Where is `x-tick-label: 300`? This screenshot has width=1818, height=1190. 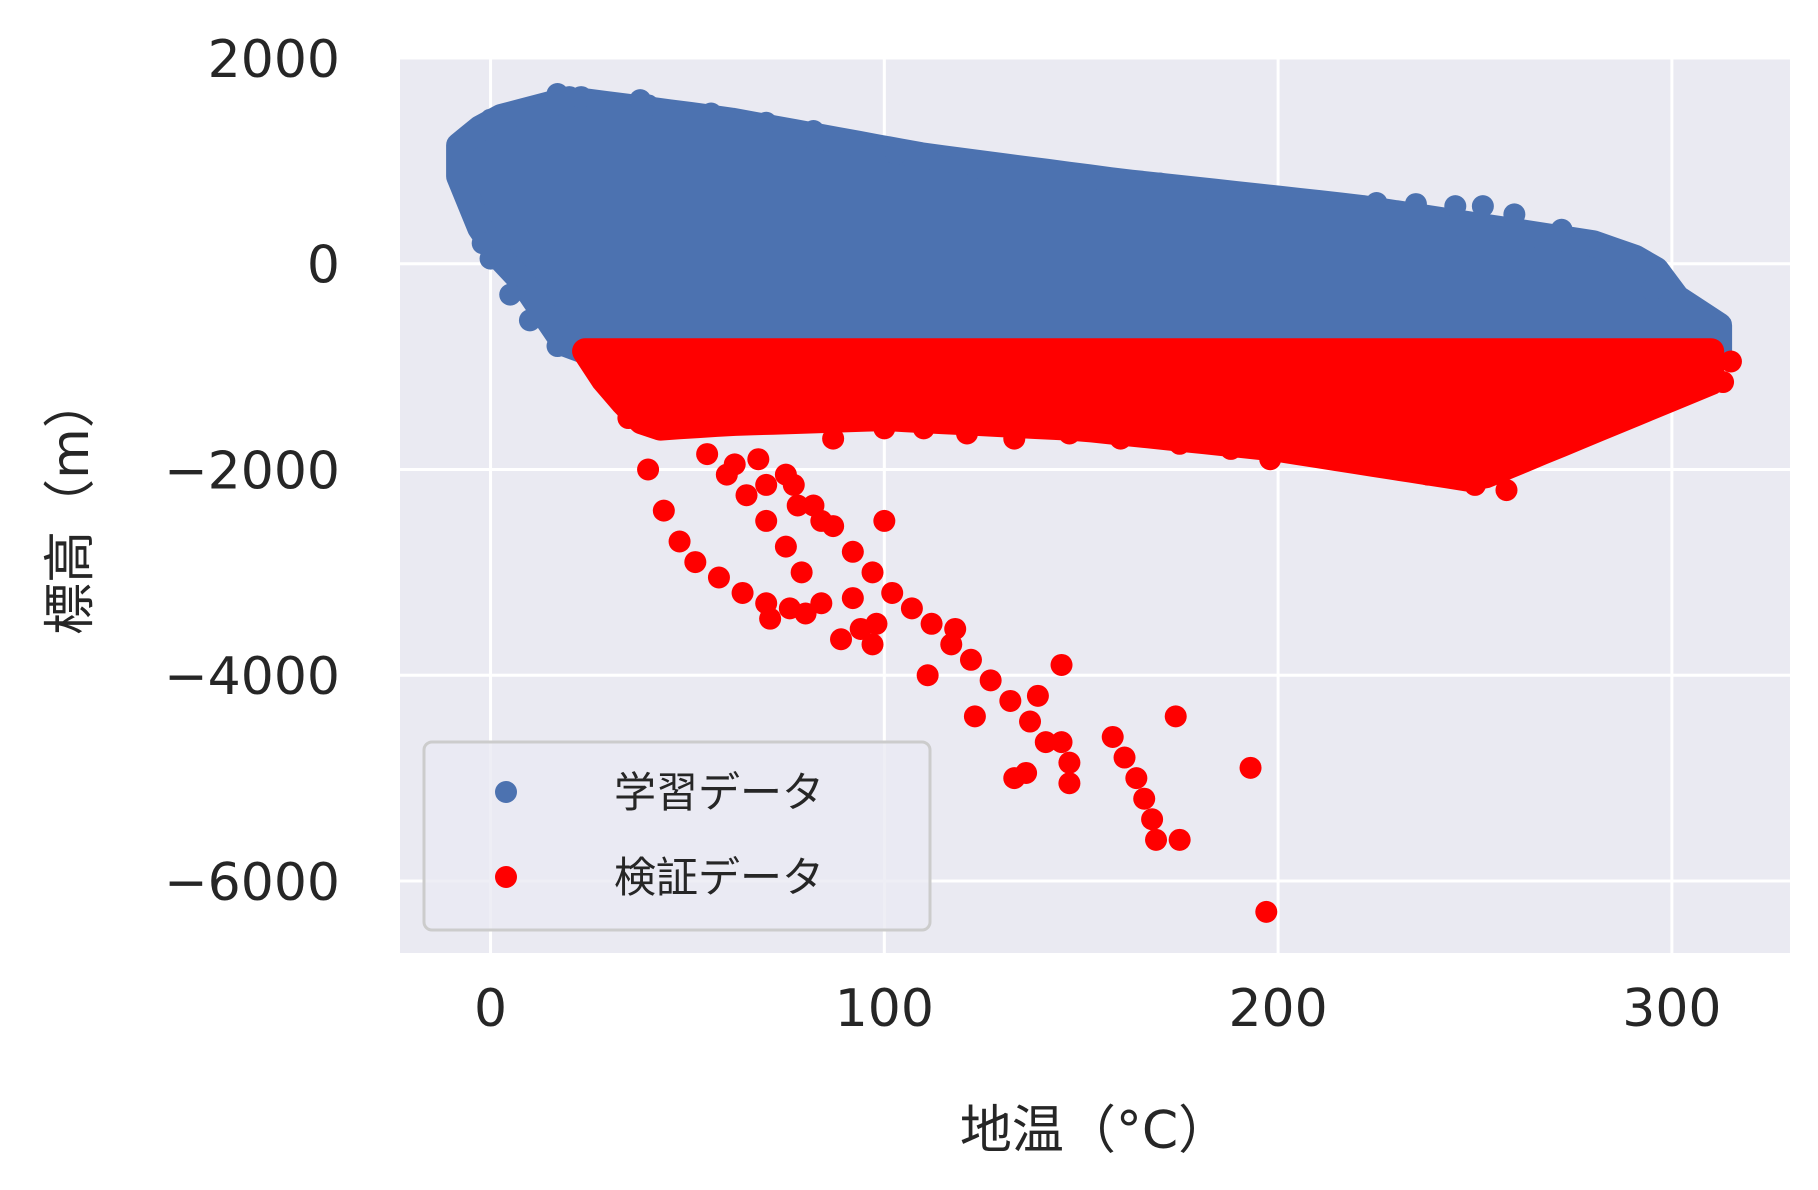
x-tick-label: 300 is located at coordinates (1671, 1009).